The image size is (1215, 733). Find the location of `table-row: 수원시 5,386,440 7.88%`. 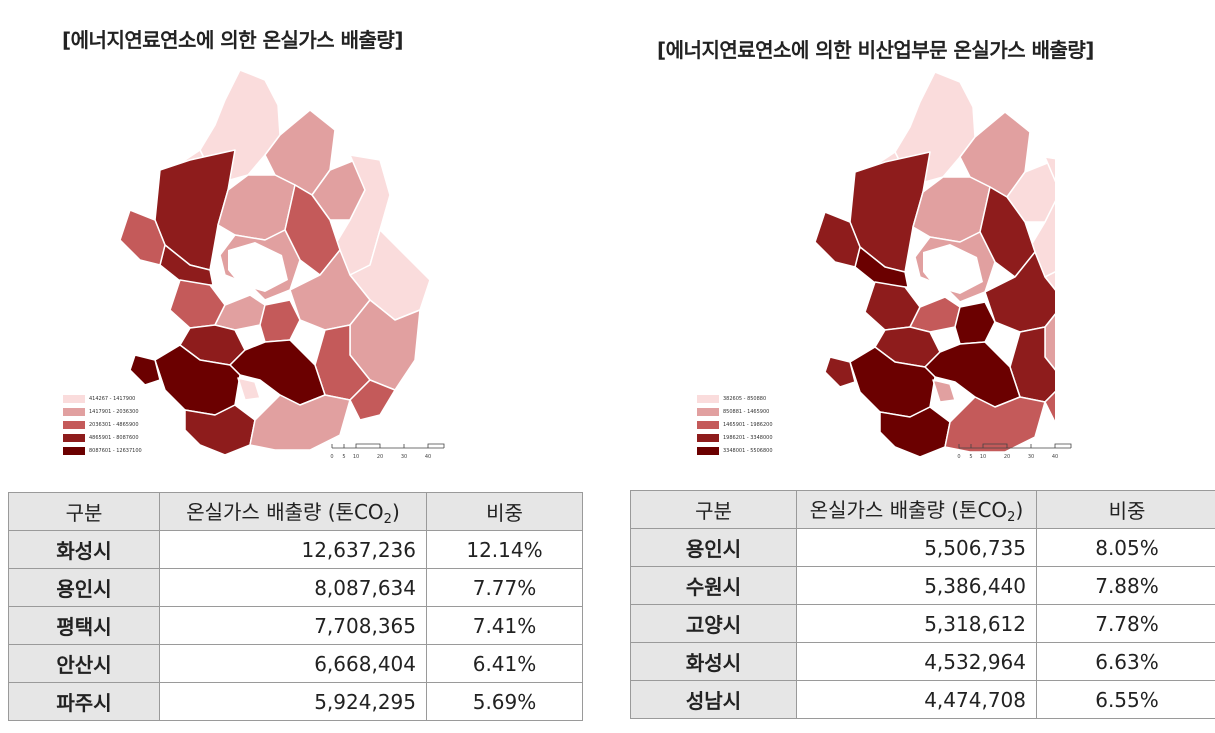

table-row: 수원시 5,386,440 7.88% is located at coordinates (922, 585).